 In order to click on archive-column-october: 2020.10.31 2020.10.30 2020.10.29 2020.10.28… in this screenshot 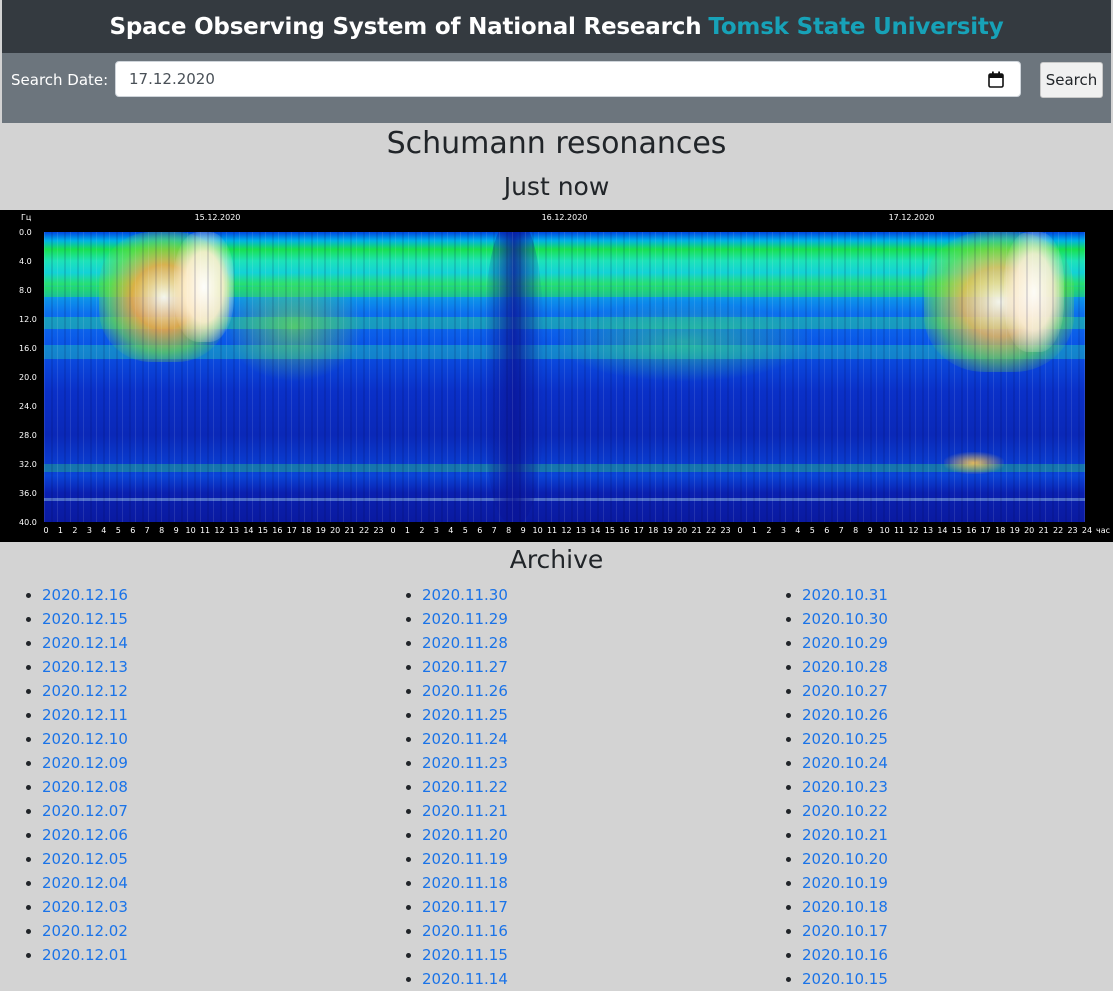, I will do `click(825, 787)`.